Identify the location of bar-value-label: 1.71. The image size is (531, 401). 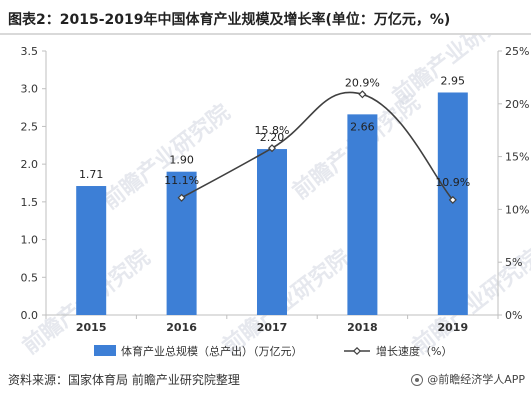
(91, 174).